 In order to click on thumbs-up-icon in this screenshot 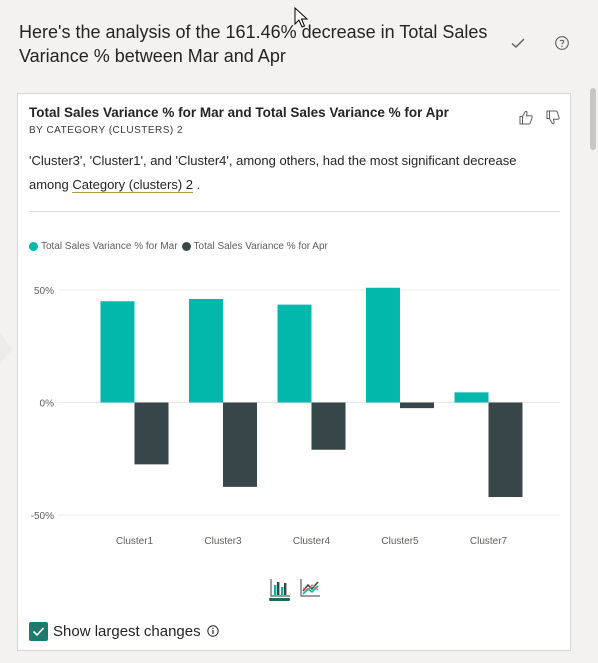, I will do `click(526, 117)`.